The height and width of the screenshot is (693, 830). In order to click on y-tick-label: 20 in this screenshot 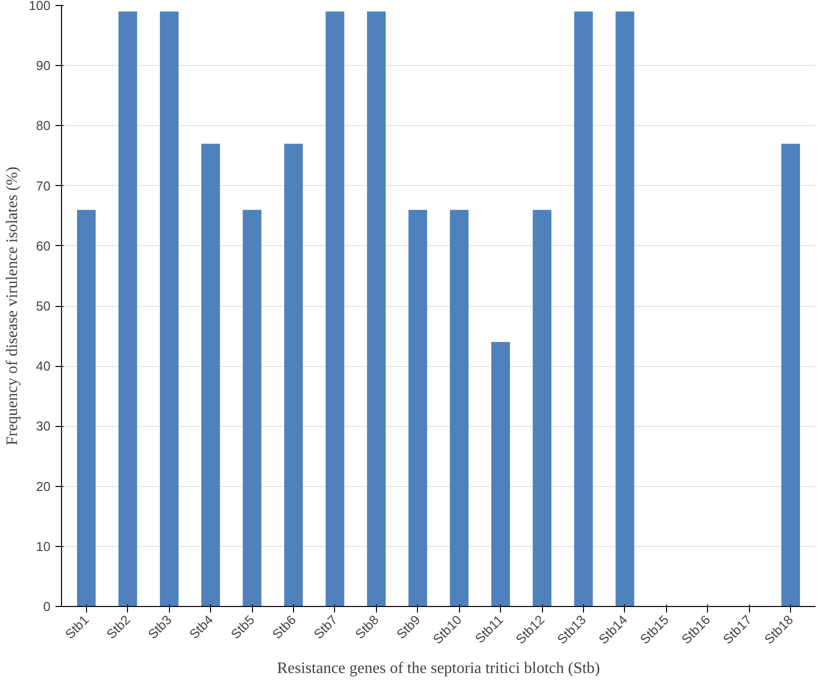, I will do `click(43, 486)`.